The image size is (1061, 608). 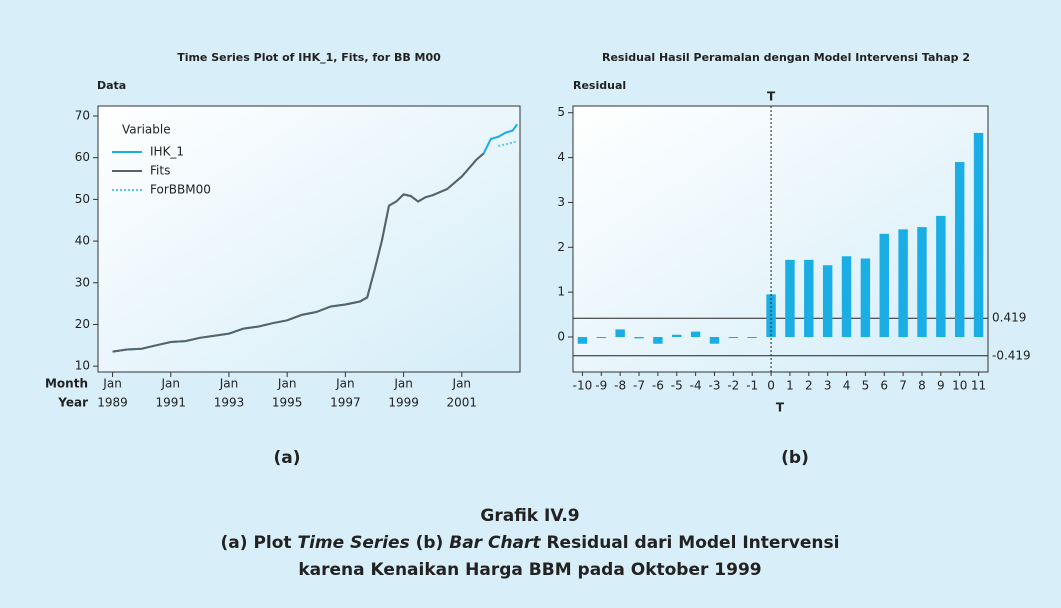 I want to click on x-tick-label: 10, so click(x=959, y=386).